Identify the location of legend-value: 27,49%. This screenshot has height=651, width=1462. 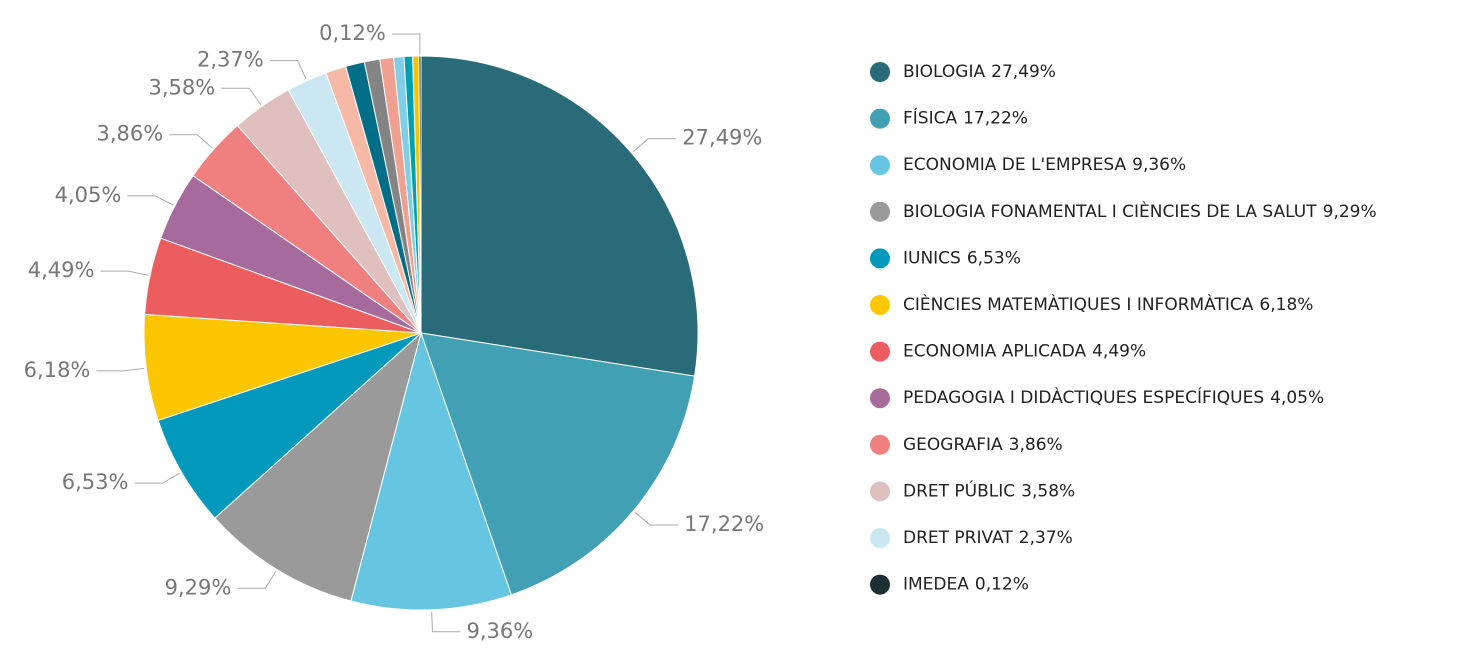
(1023, 72).